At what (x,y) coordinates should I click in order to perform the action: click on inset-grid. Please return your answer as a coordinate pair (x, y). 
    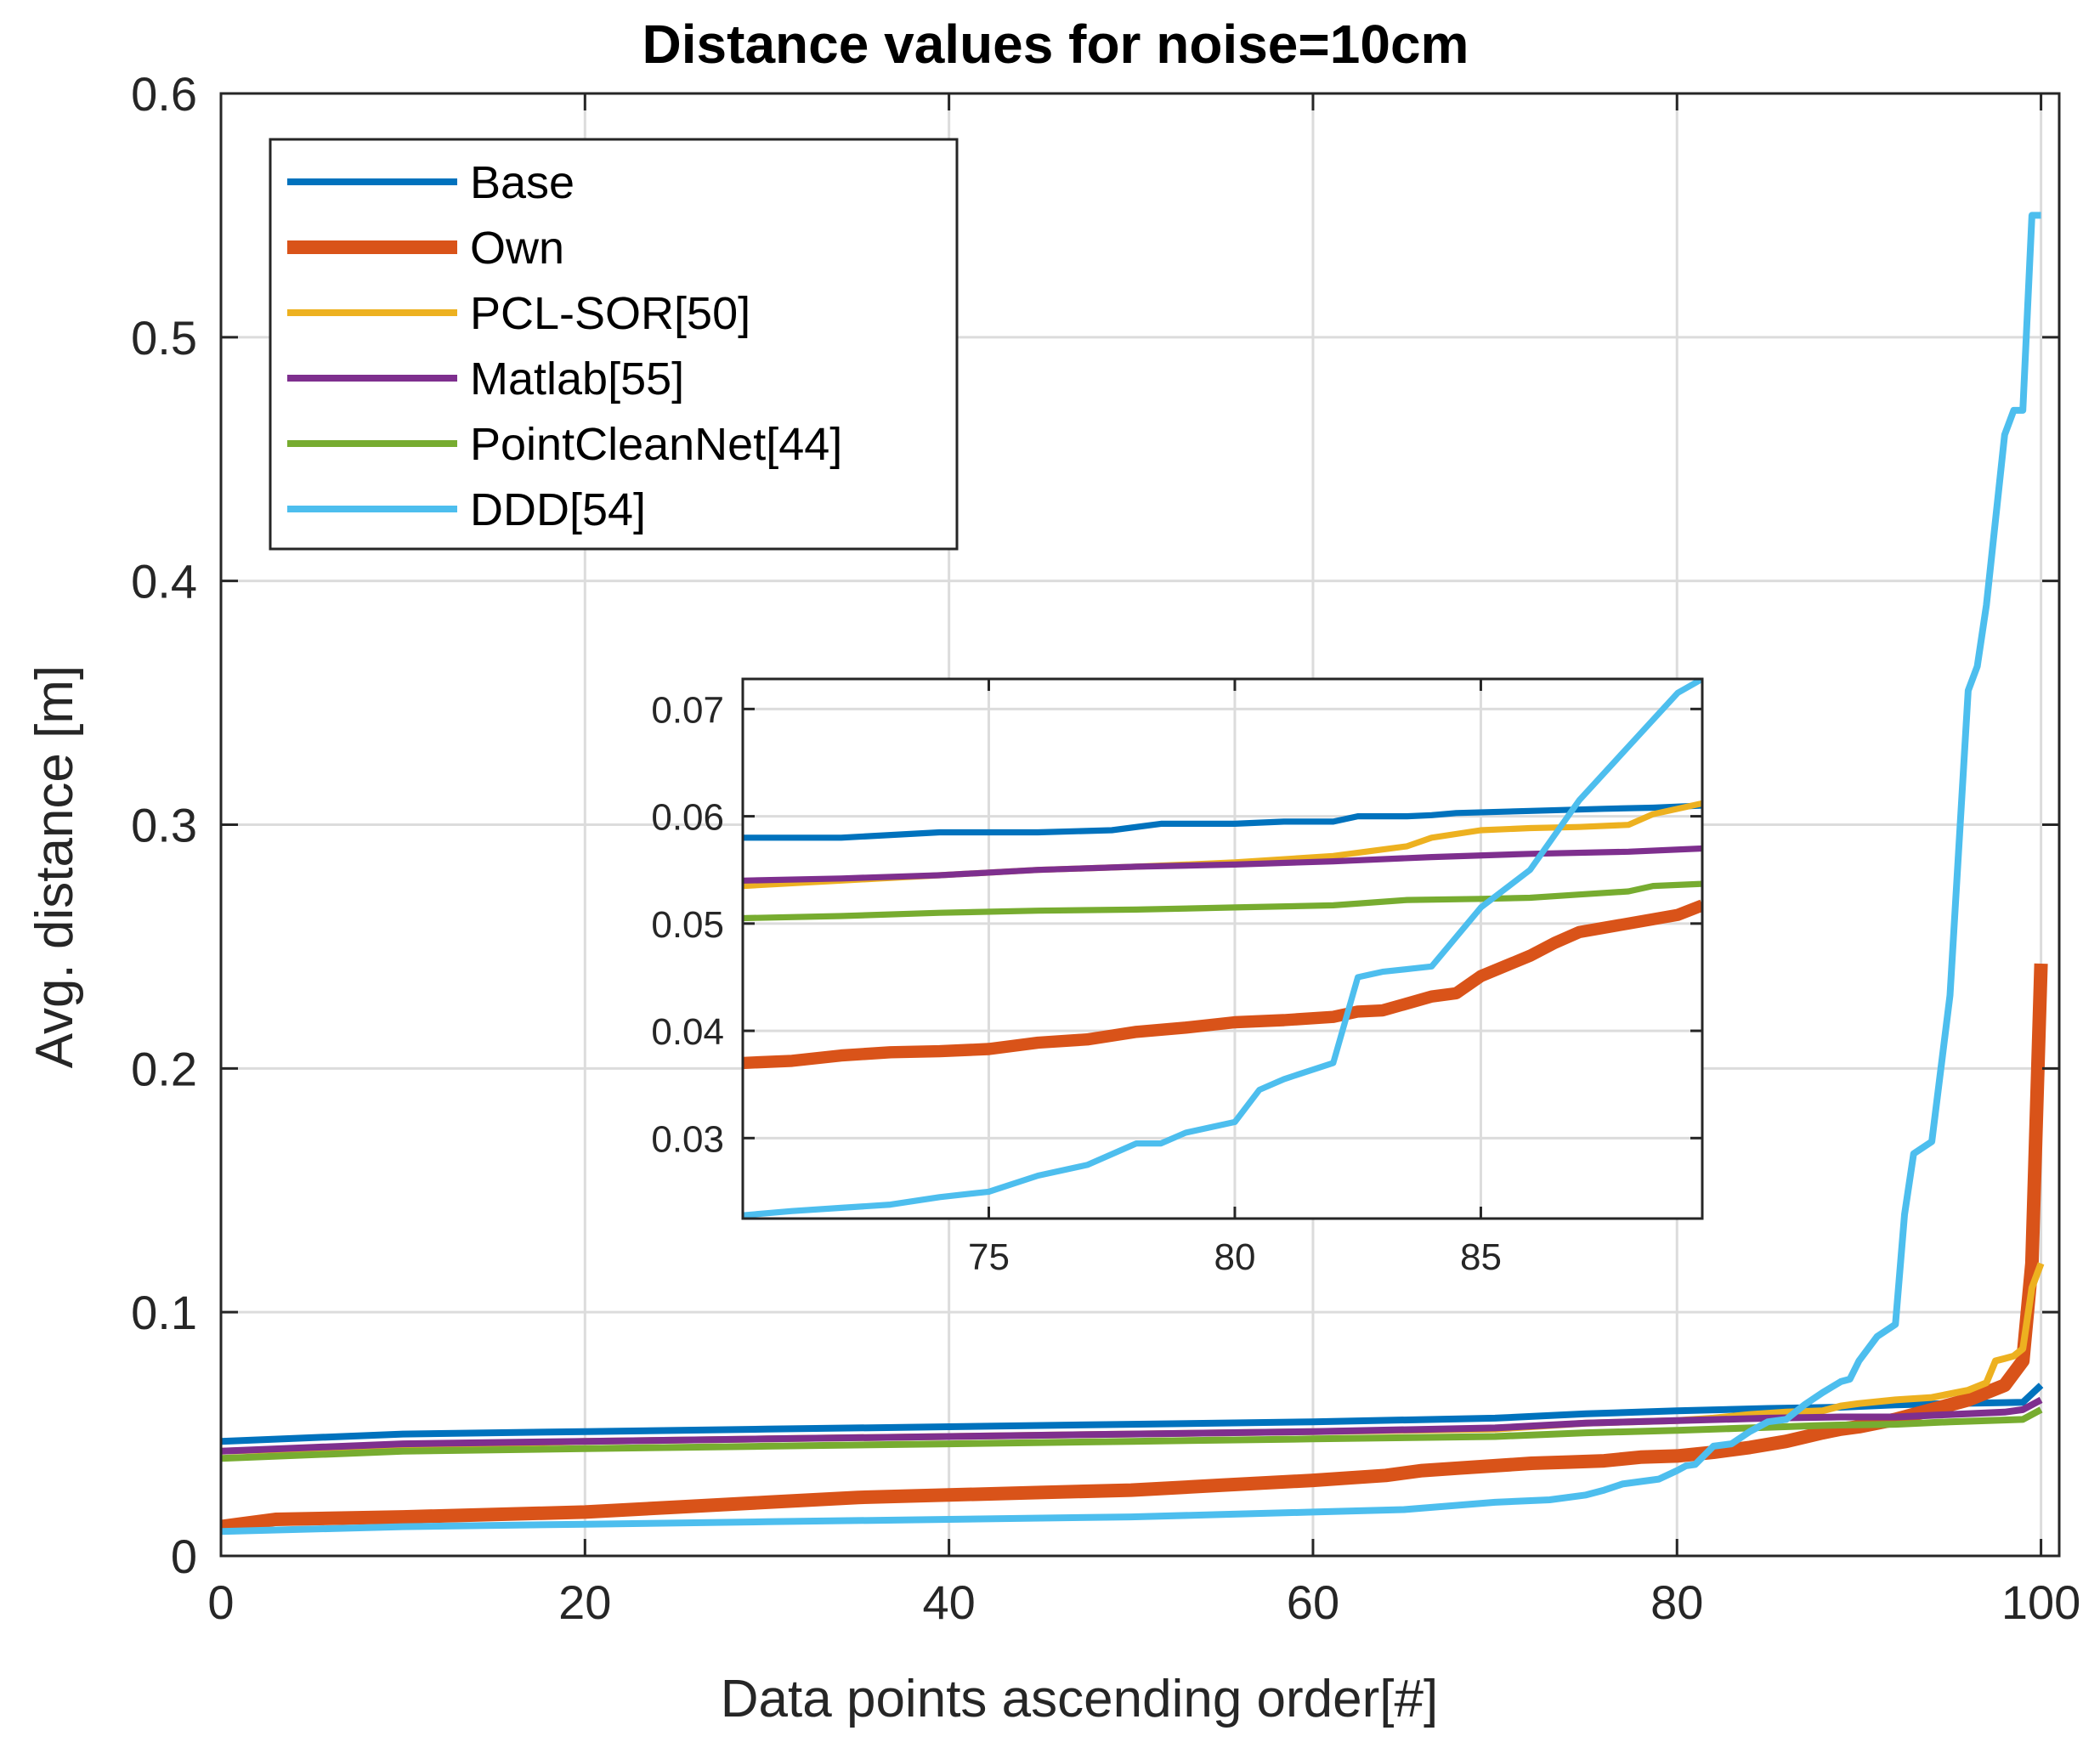
    Looking at the image, I should click on (1223, 949).